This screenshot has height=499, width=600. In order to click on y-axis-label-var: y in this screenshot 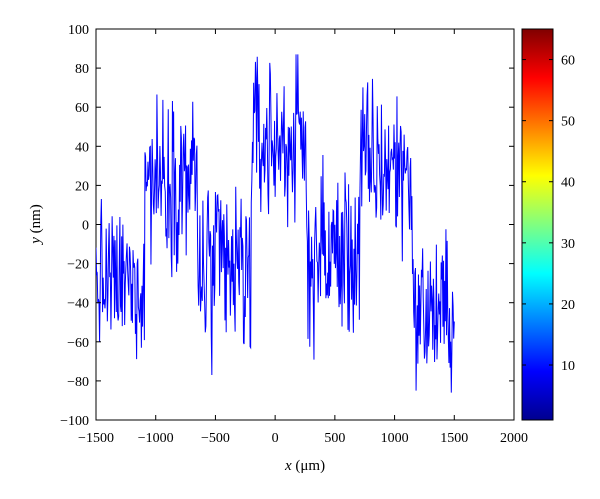, I will do `click(36, 241)`.